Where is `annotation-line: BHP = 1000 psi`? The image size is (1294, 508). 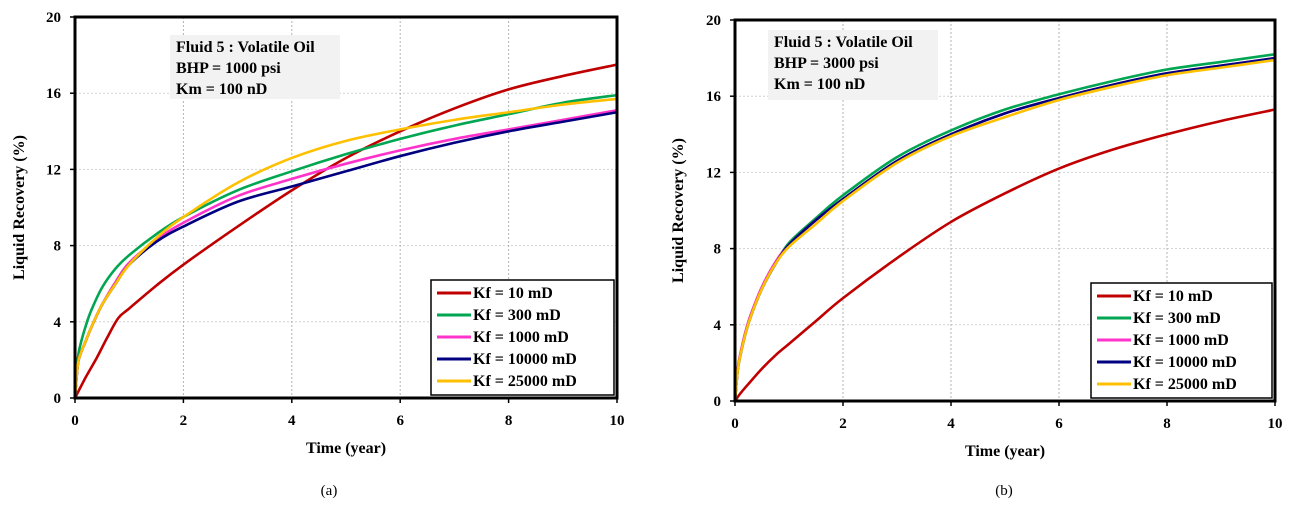
annotation-line: BHP = 1000 psi is located at coordinates (228, 68).